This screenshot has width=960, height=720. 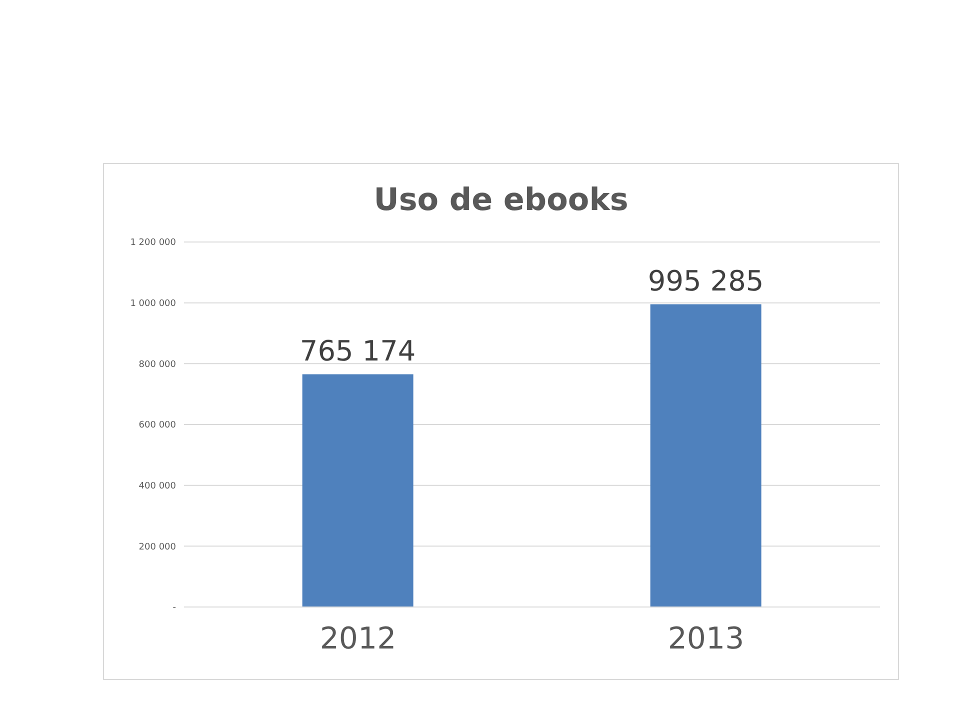 I want to click on x-tick-label: 2012, so click(x=358, y=638).